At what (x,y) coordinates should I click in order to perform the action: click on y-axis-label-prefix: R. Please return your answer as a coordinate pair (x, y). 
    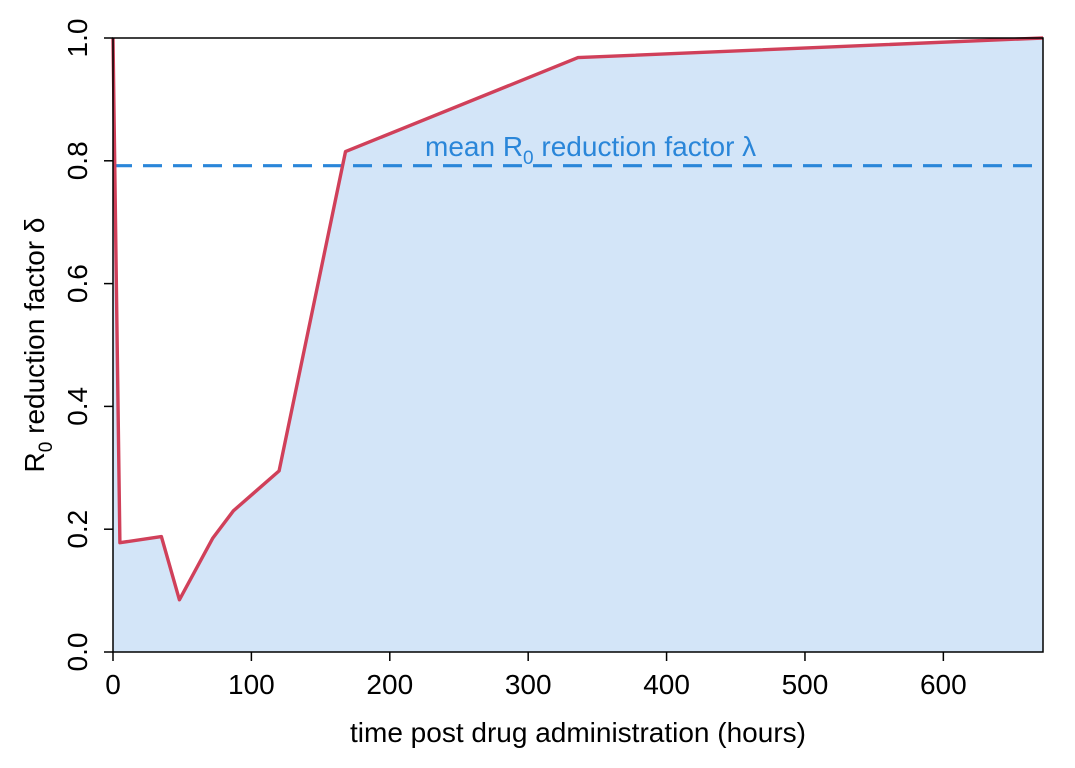
    Looking at the image, I should click on (34, 462).